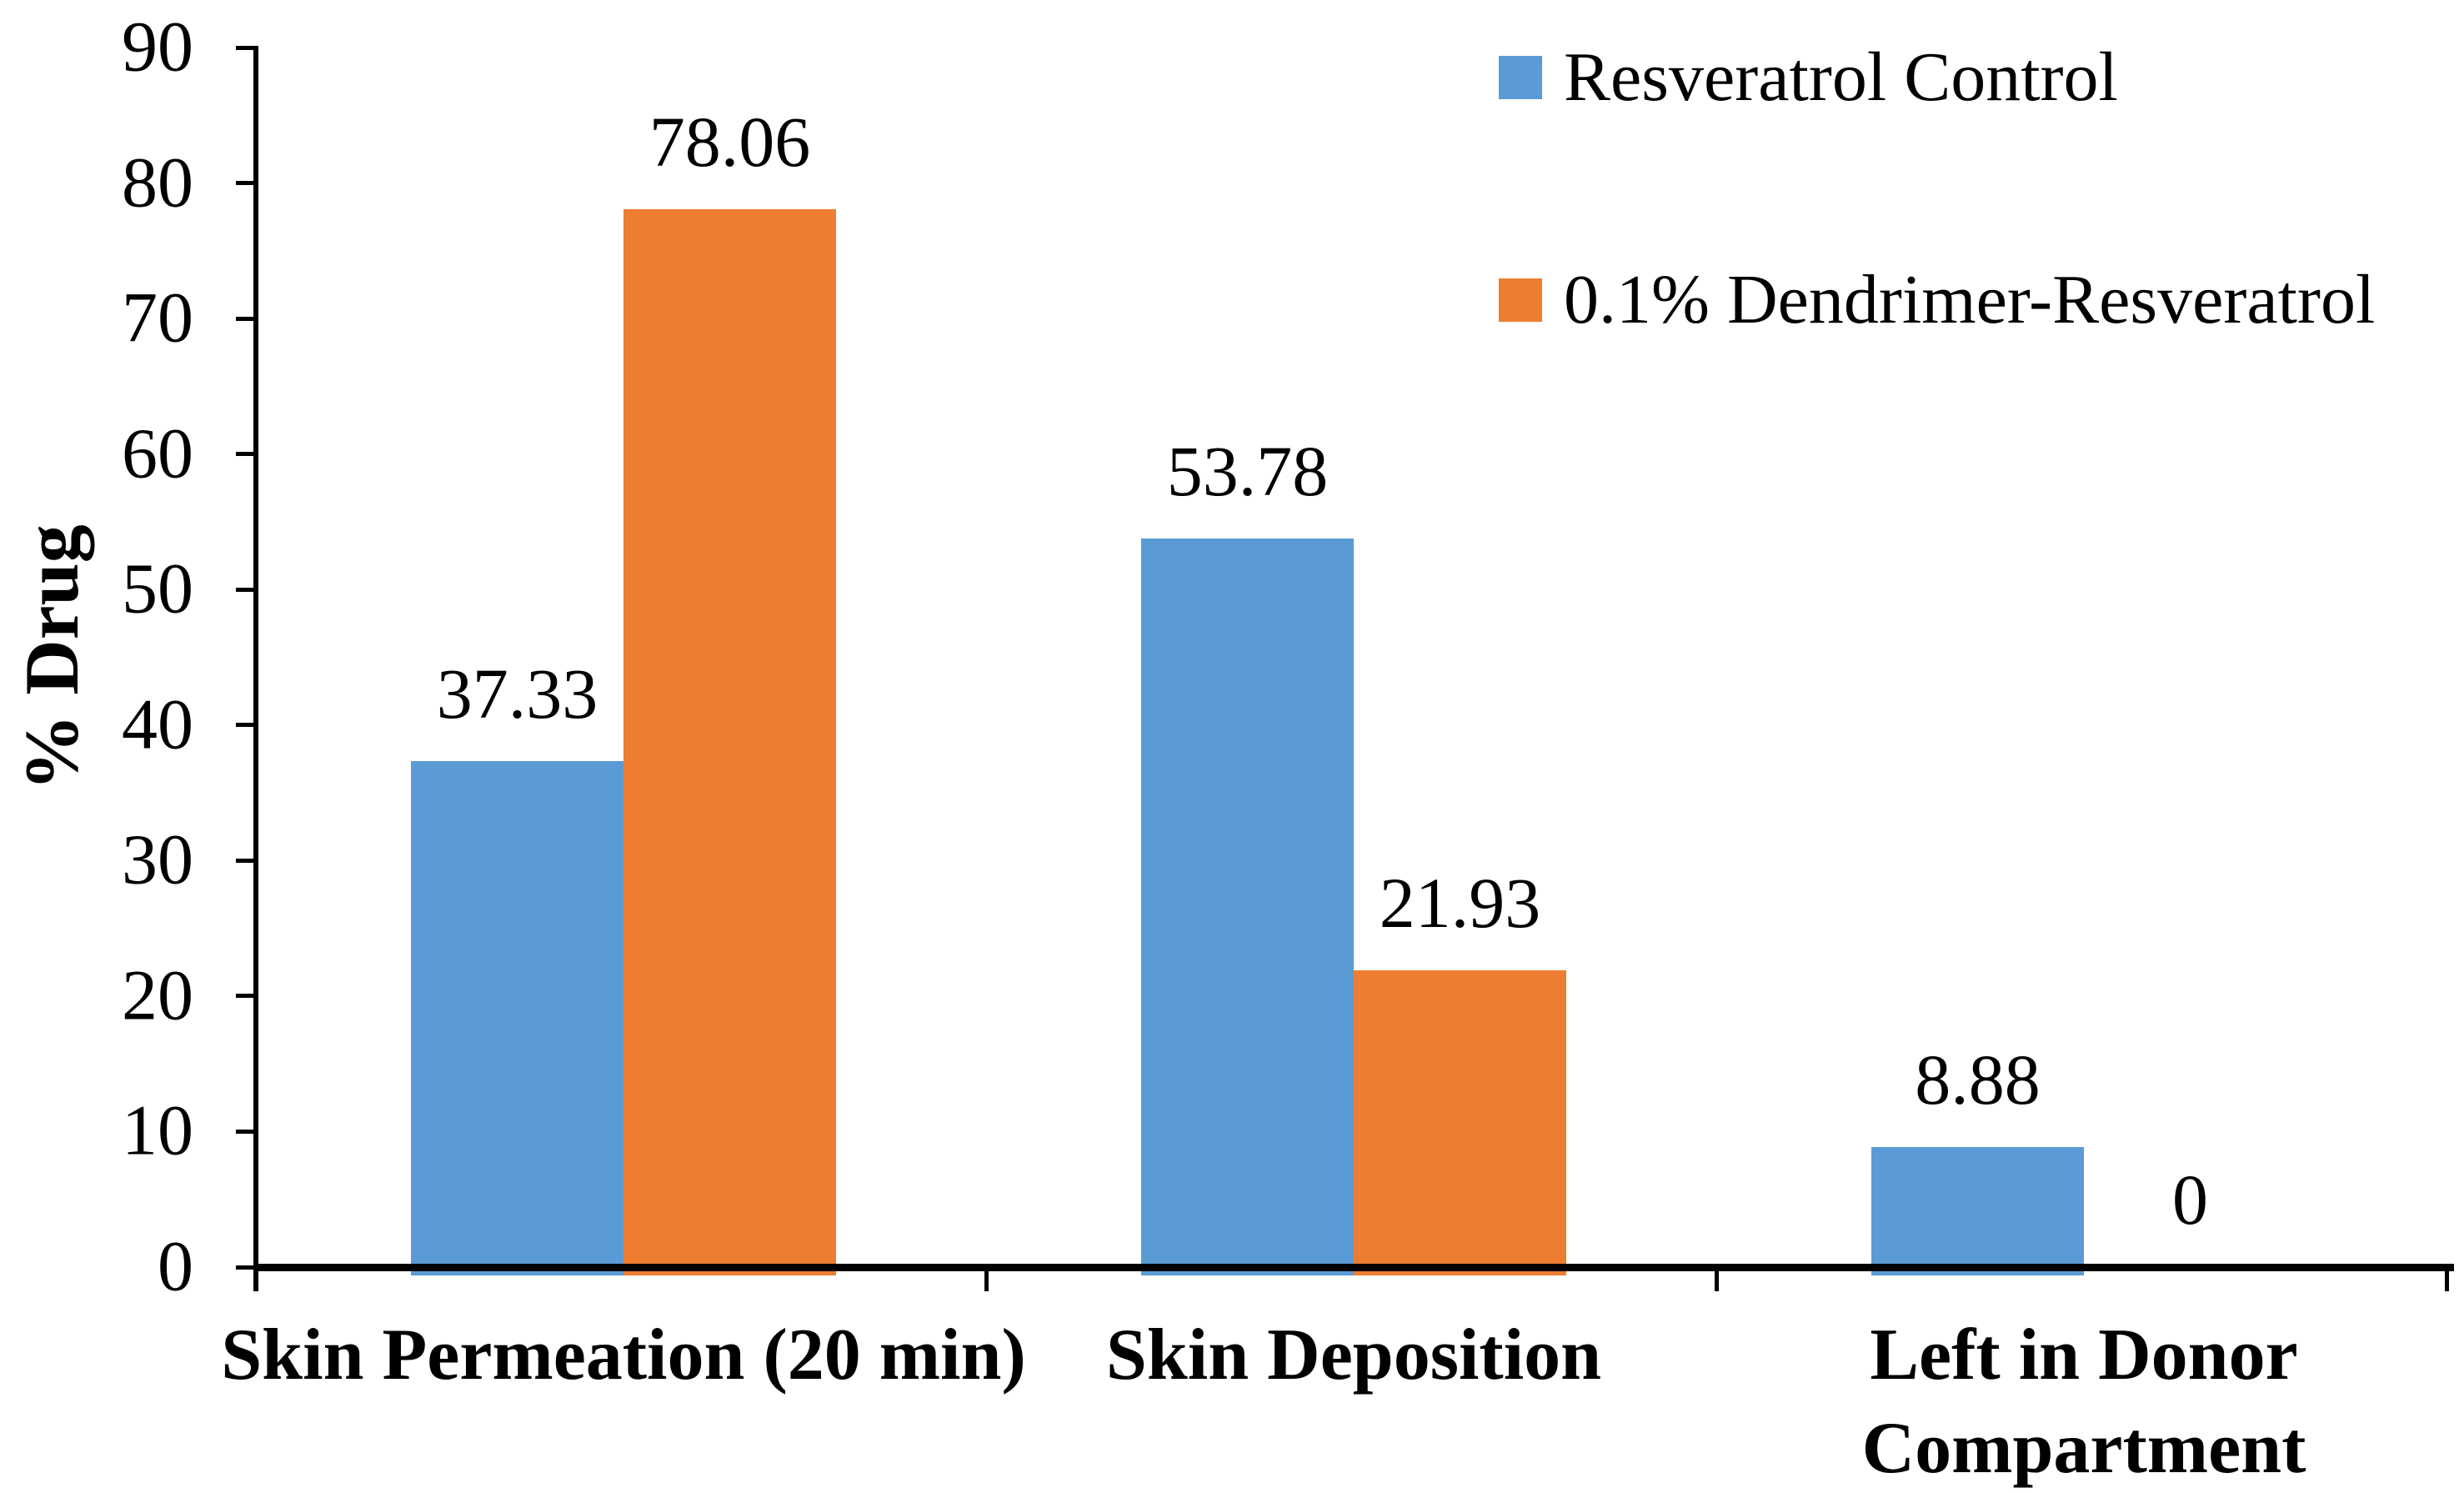 The image size is (2464, 1493). I want to click on bar-value-label: 0, so click(2190, 1200).